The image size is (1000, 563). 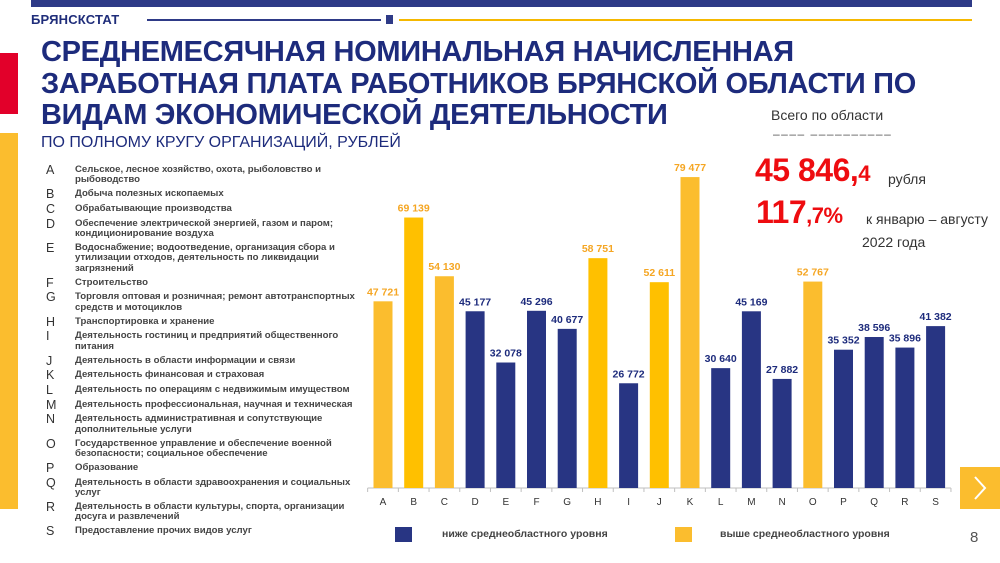 I want to click on bar-value-label: 52 611, so click(x=660, y=273).